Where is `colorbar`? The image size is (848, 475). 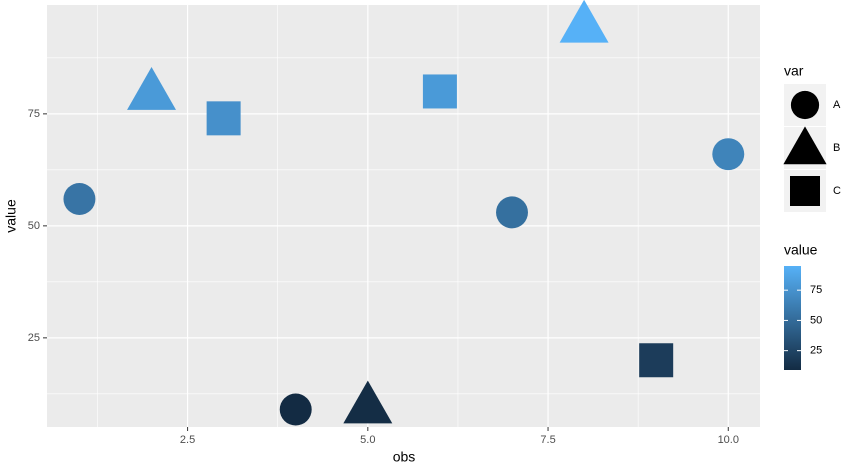 colorbar is located at coordinates (792, 318).